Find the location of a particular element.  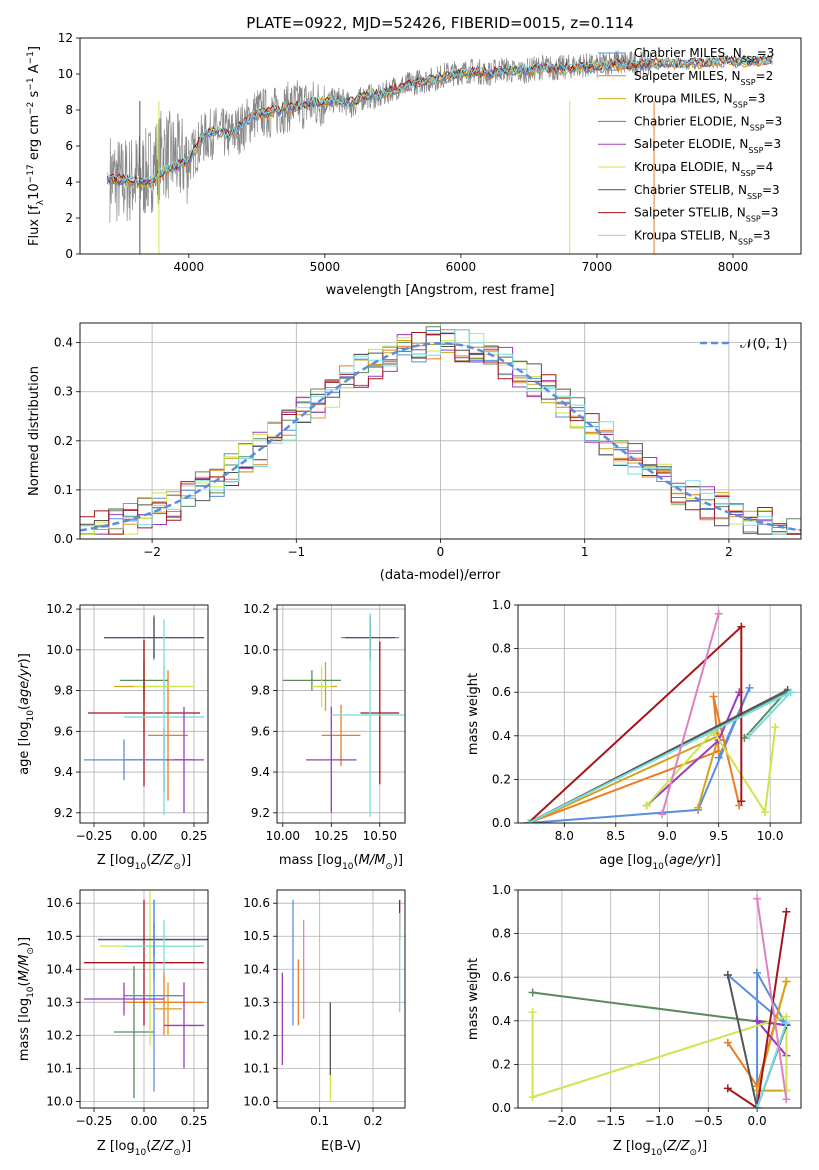

y-tick-label: 0.3 is located at coordinates (63, 392).